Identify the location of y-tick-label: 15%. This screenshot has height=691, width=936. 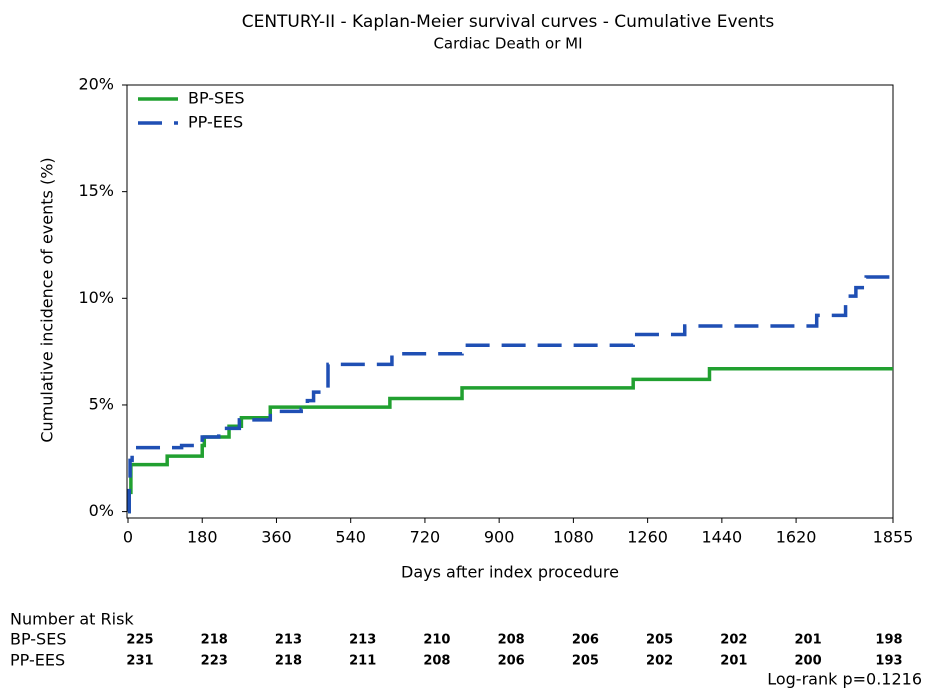
(96, 190).